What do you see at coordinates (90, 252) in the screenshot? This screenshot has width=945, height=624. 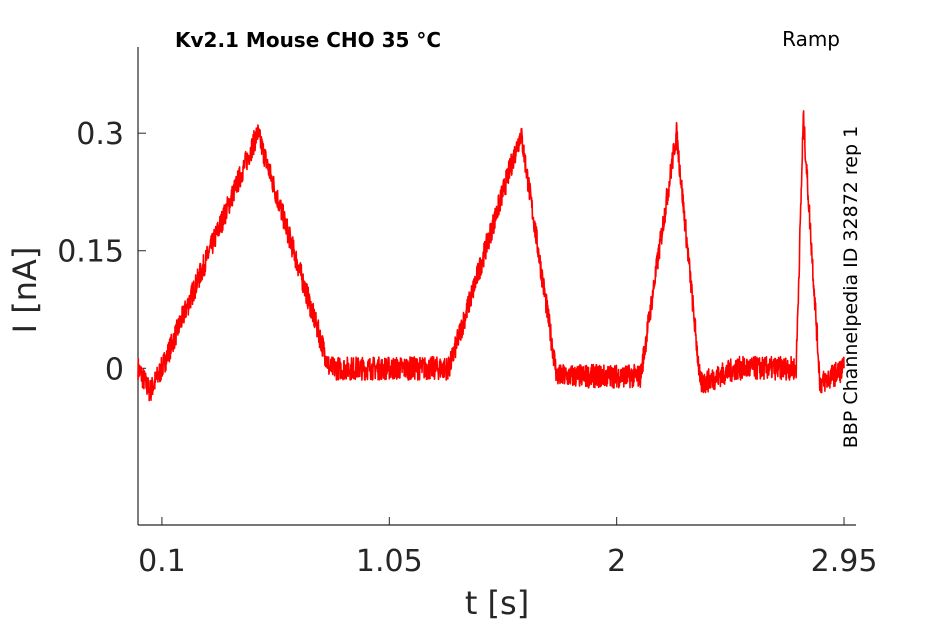 I see `y-tick-label: 0.15` at bounding box center [90, 252].